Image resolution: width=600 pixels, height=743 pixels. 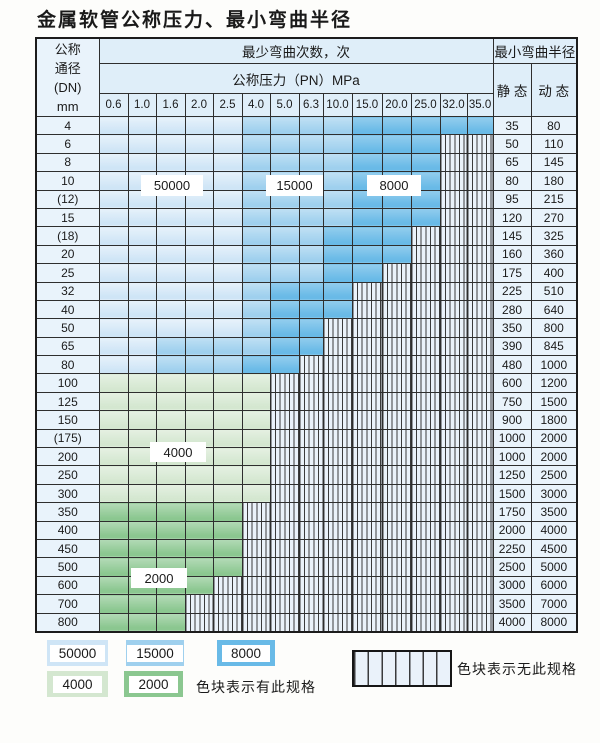 What do you see at coordinates (67, 328) in the screenshot?
I see `dn-cell: 50` at bounding box center [67, 328].